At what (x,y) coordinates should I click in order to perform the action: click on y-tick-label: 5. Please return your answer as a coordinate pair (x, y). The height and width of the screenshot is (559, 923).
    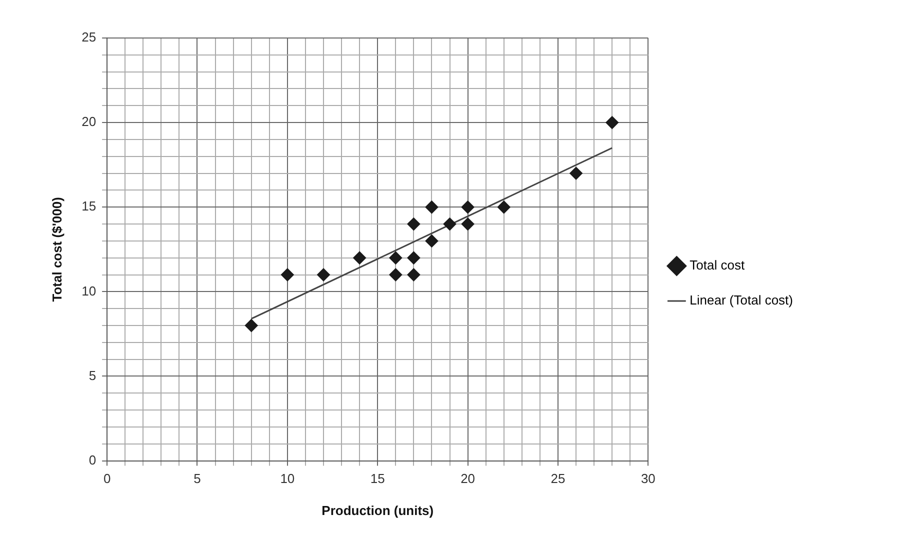
    Looking at the image, I should click on (92, 375).